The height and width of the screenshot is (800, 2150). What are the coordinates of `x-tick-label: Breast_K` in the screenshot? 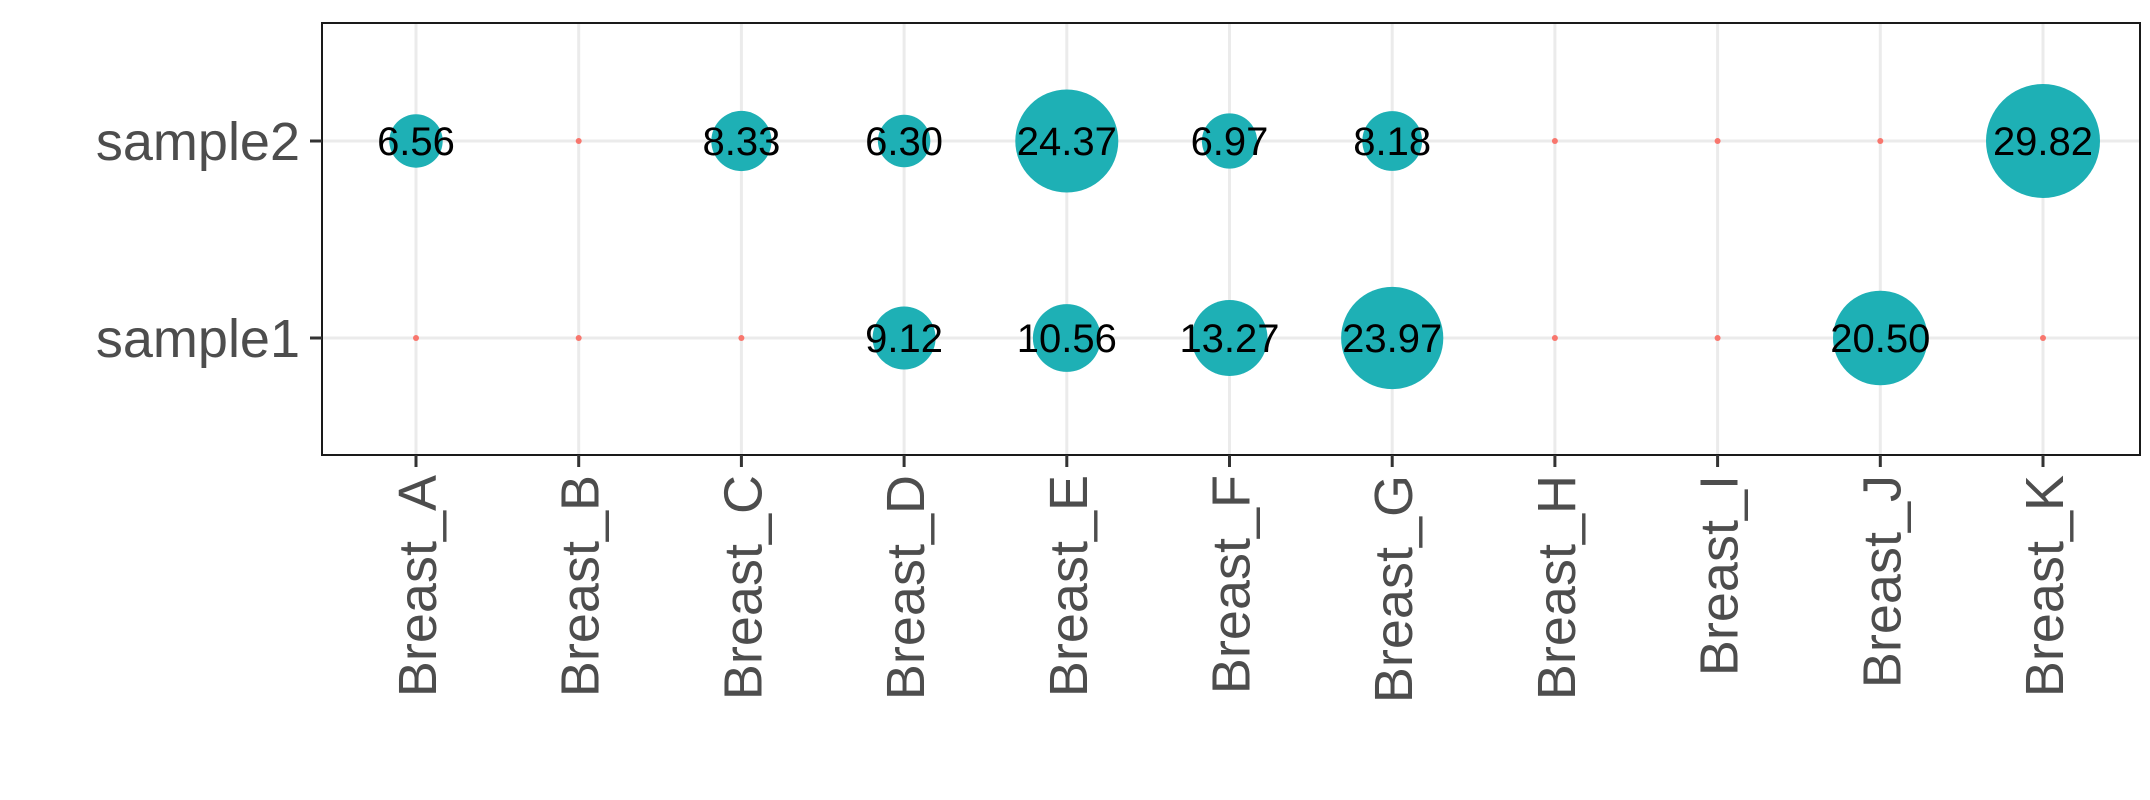 It's located at (2045, 586).